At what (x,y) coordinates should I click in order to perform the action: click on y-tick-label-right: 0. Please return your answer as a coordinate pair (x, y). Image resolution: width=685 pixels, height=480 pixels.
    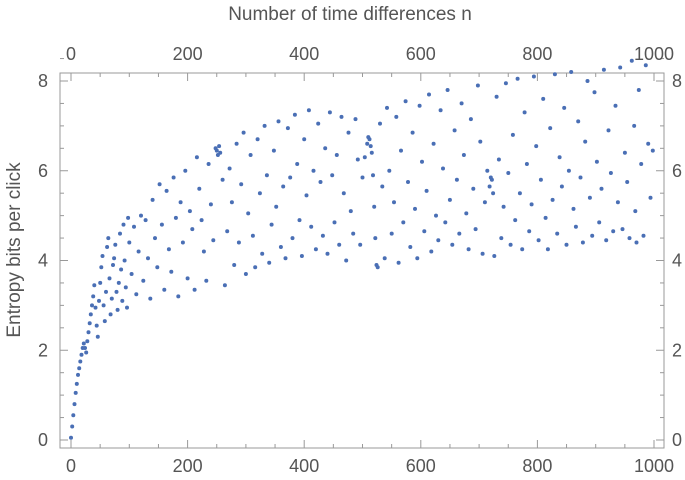
    Looking at the image, I should click on (677, 440).